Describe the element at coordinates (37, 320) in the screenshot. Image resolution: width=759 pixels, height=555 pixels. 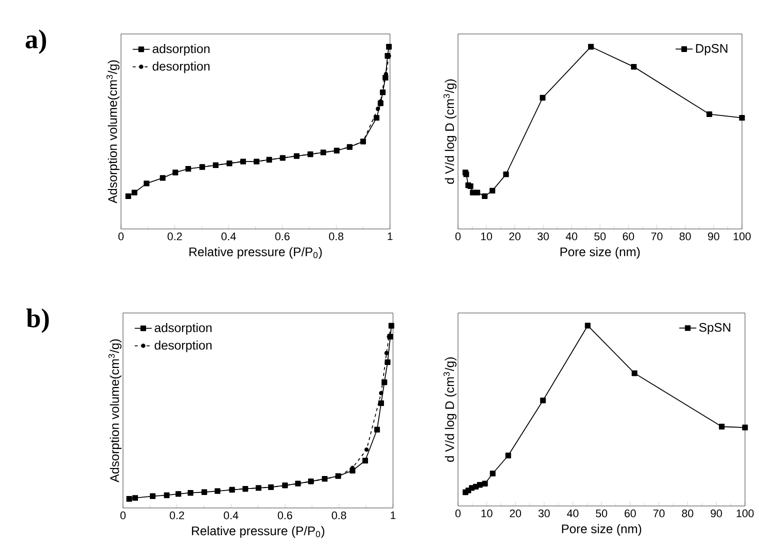
I see `text: b)` at that location.